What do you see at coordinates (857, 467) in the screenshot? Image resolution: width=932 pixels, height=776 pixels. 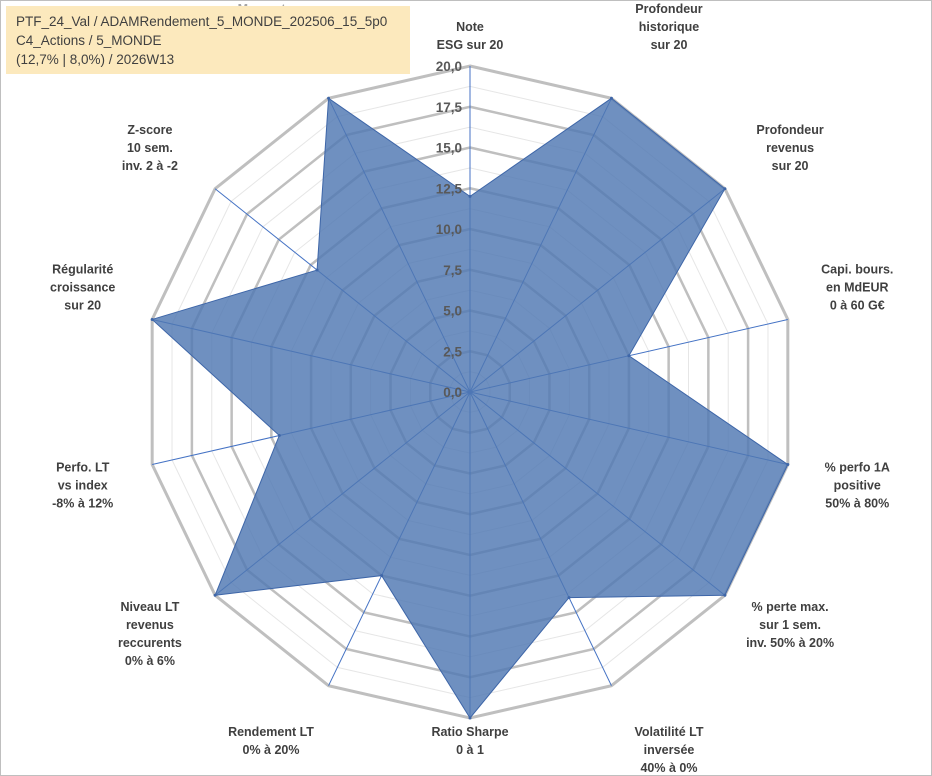 I see `axis-label-line: % perfo 1A` at bounding box center [857, 467].